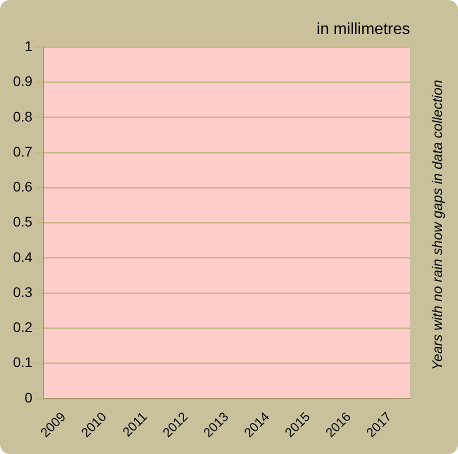 The width and height of the screenshot is (458, 454). Describe the element at coordinates (22, 222) in the screenshot. I see `y-tick-label: 0.5` at that location.